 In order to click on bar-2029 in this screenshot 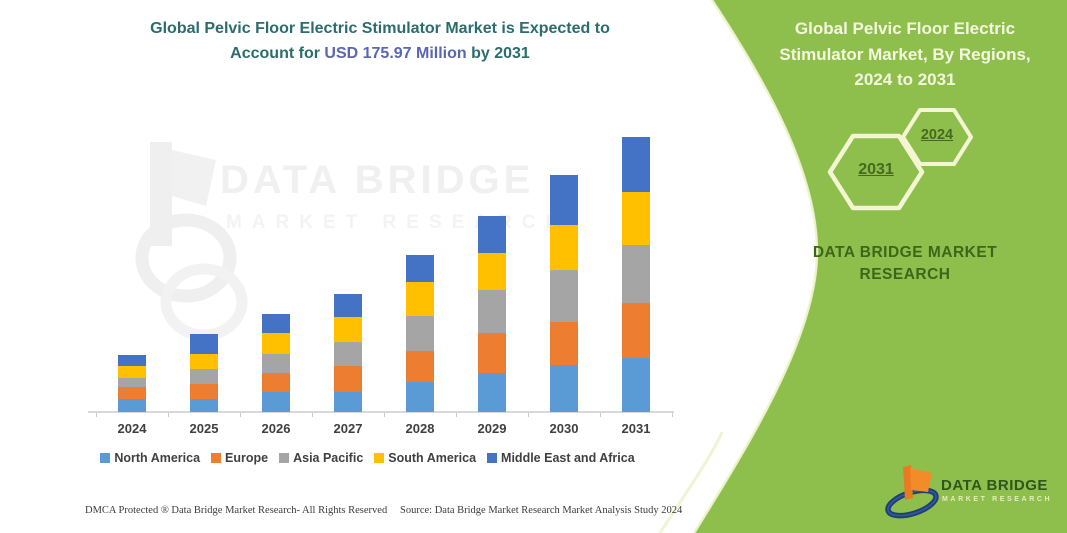, I will do `click(492, 313)`.